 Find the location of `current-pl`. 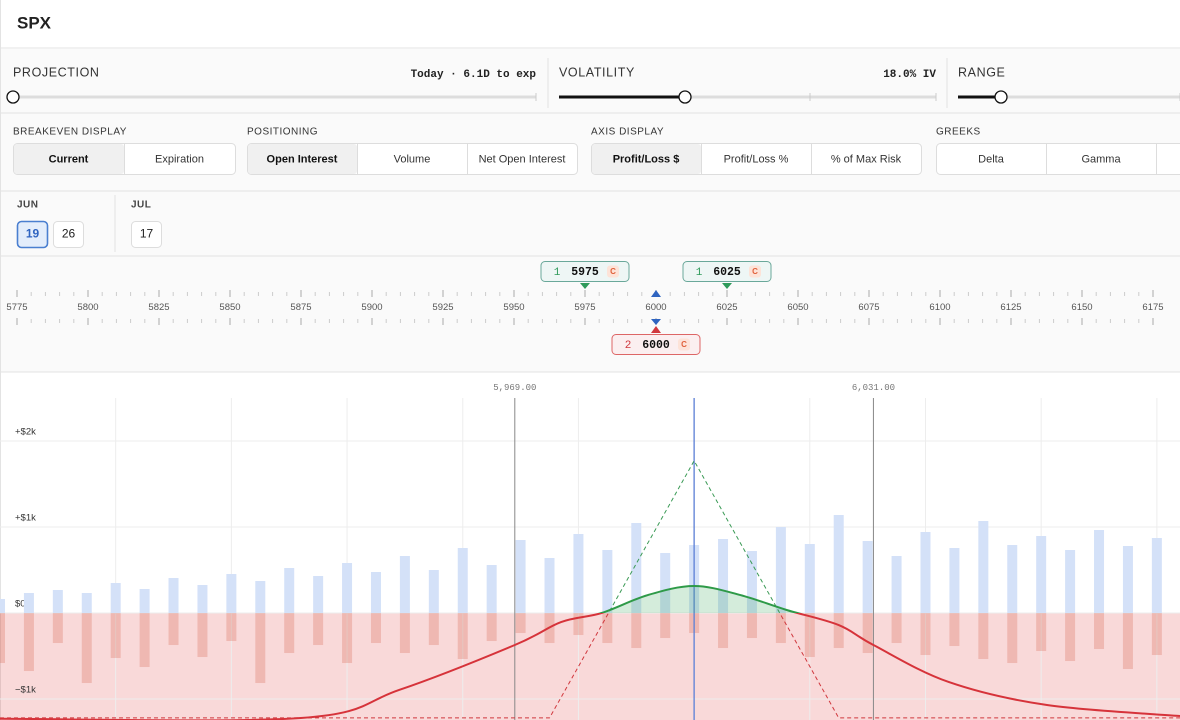

current-pl is located at coordinates (590, 666).